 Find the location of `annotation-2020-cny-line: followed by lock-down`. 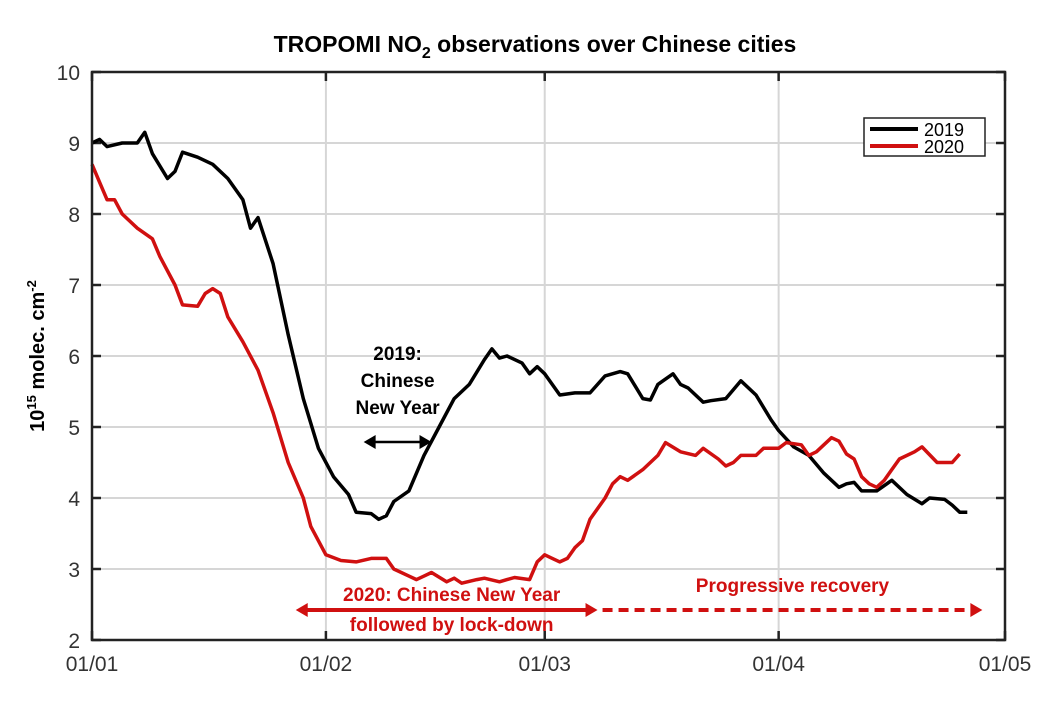

annotation-2020-cny-line: followed by lock-down is located at coordinates (452, 625).